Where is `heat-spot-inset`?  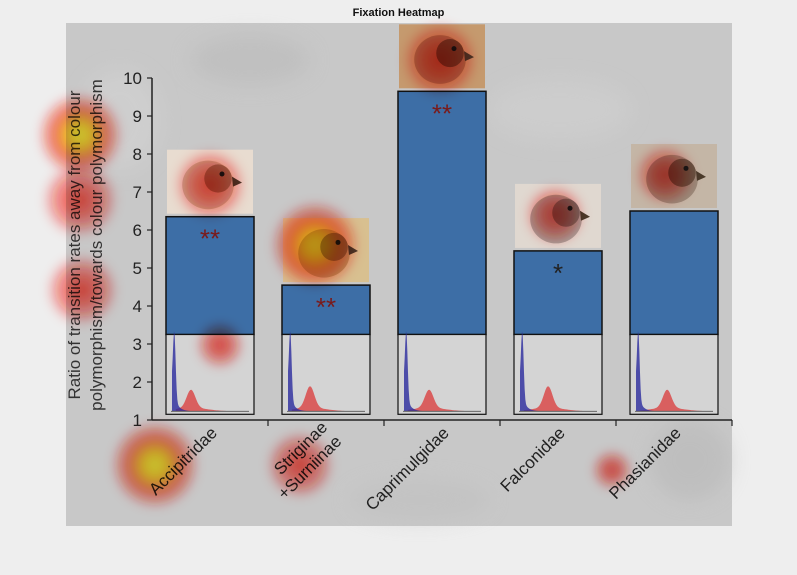
heat-spot-inset is located at coordinates (220, 345).